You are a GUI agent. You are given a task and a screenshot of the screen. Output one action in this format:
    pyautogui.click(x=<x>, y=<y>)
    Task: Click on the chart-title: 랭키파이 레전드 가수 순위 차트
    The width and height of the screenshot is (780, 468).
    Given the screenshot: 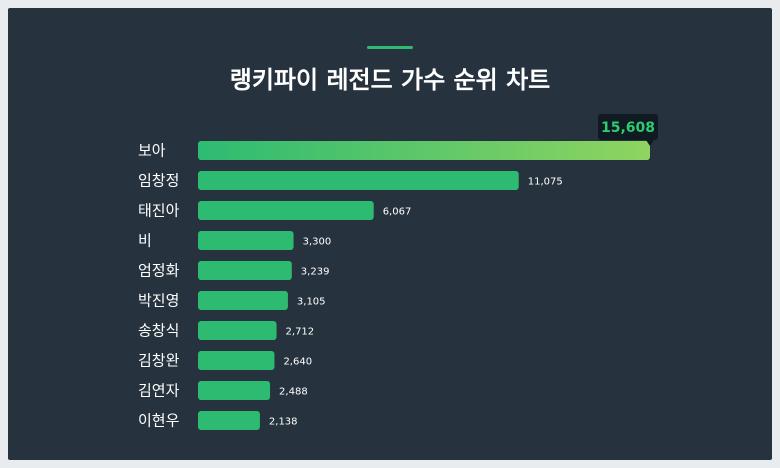 What is the action you would take?
    pyautogui.click(x=390, y=80)
    